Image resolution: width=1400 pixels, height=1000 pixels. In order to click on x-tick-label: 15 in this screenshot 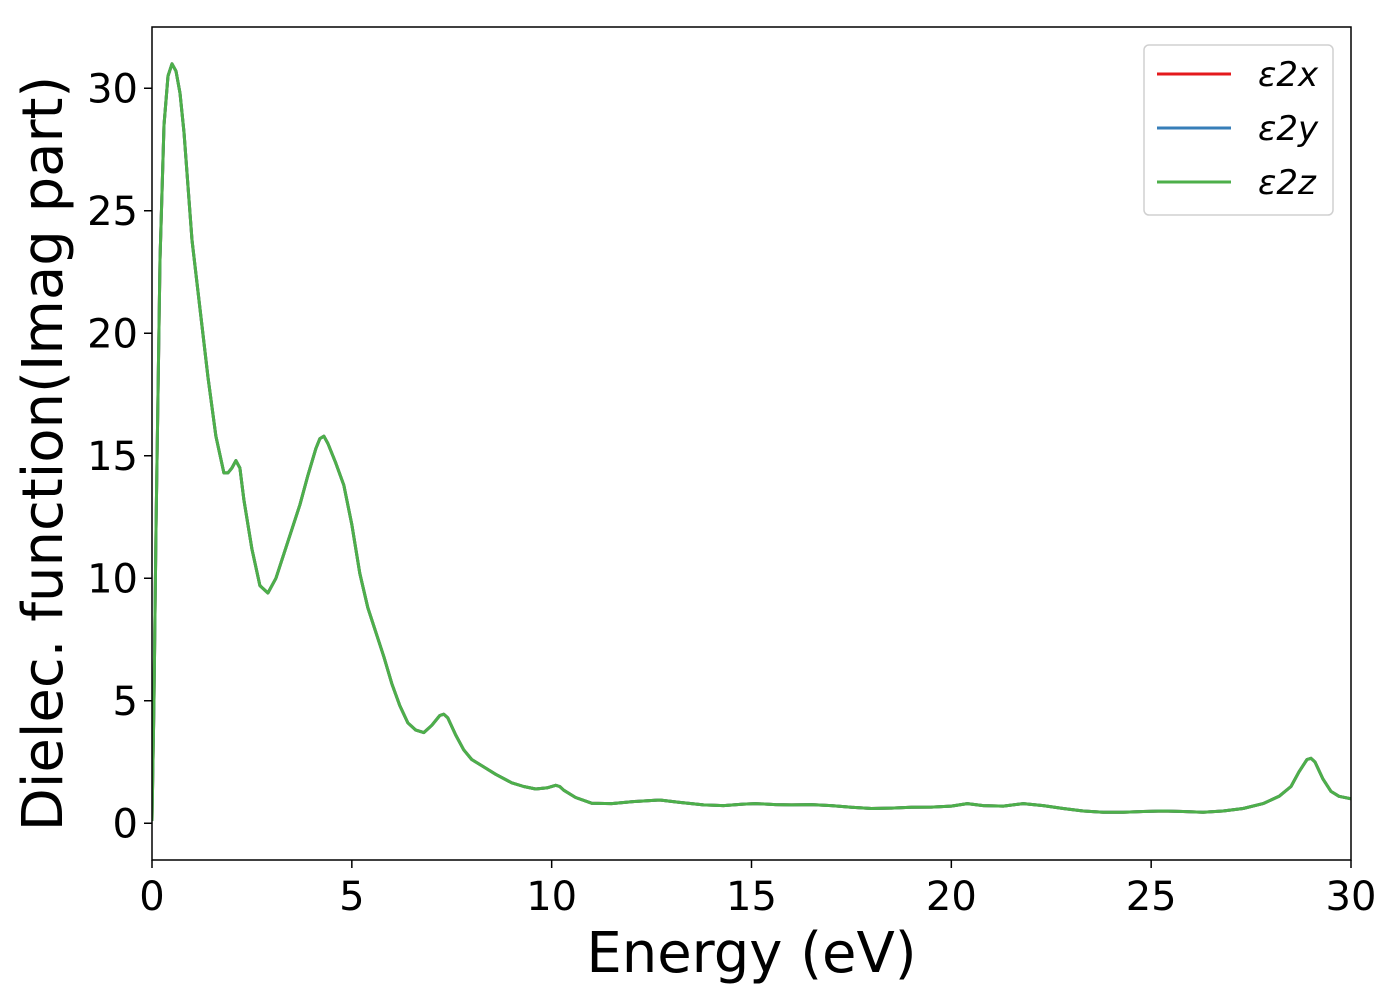, I will do `click(751, 897)`.